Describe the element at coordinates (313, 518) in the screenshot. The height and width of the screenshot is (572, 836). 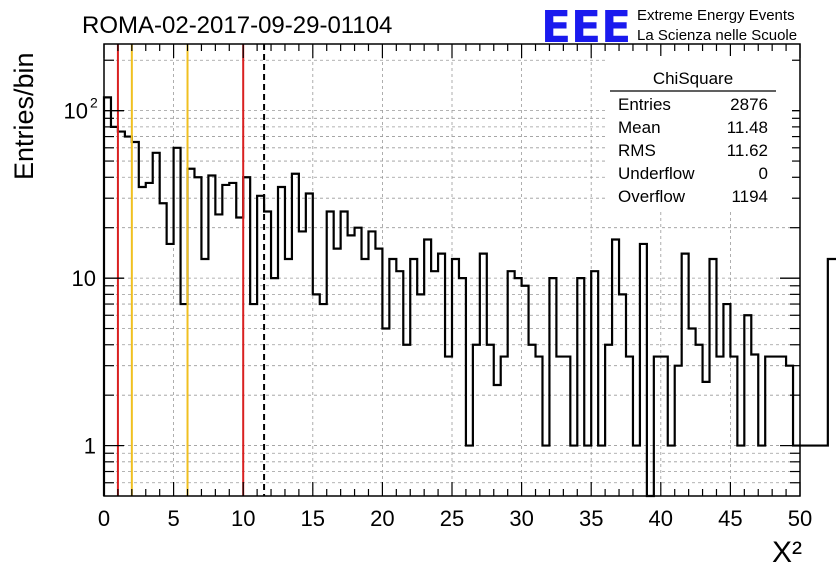
I see `x-tick-label: 15` at that location.